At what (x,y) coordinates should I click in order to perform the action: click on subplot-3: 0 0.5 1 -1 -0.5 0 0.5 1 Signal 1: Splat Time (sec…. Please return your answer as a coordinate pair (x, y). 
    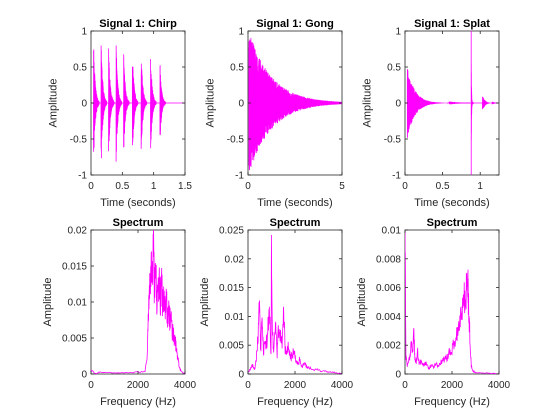
    Looking at the image, I should click on (430, 113).